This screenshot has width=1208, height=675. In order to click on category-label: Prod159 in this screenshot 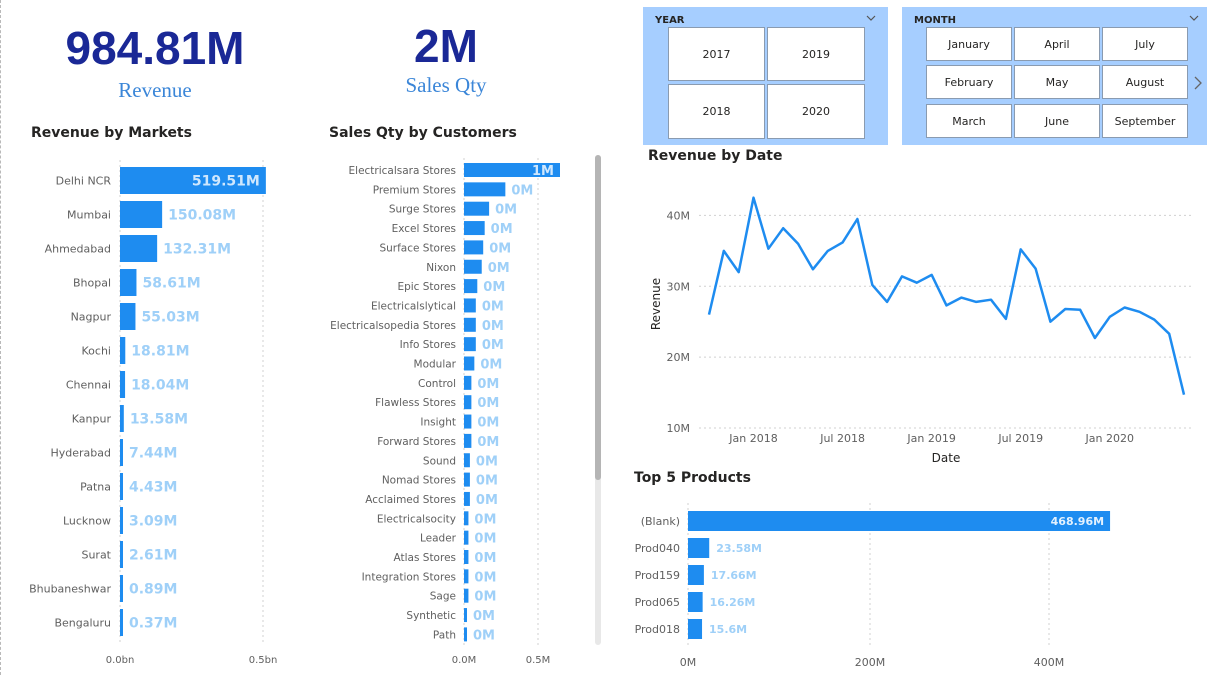, I will do `click(657, 575)`.